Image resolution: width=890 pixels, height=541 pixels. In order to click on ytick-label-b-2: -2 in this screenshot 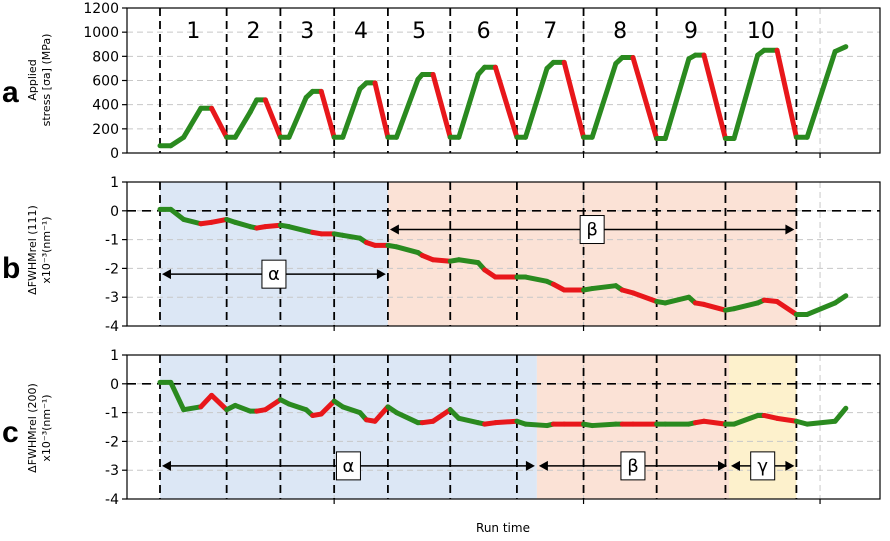, I will do `click(112, 269)`.